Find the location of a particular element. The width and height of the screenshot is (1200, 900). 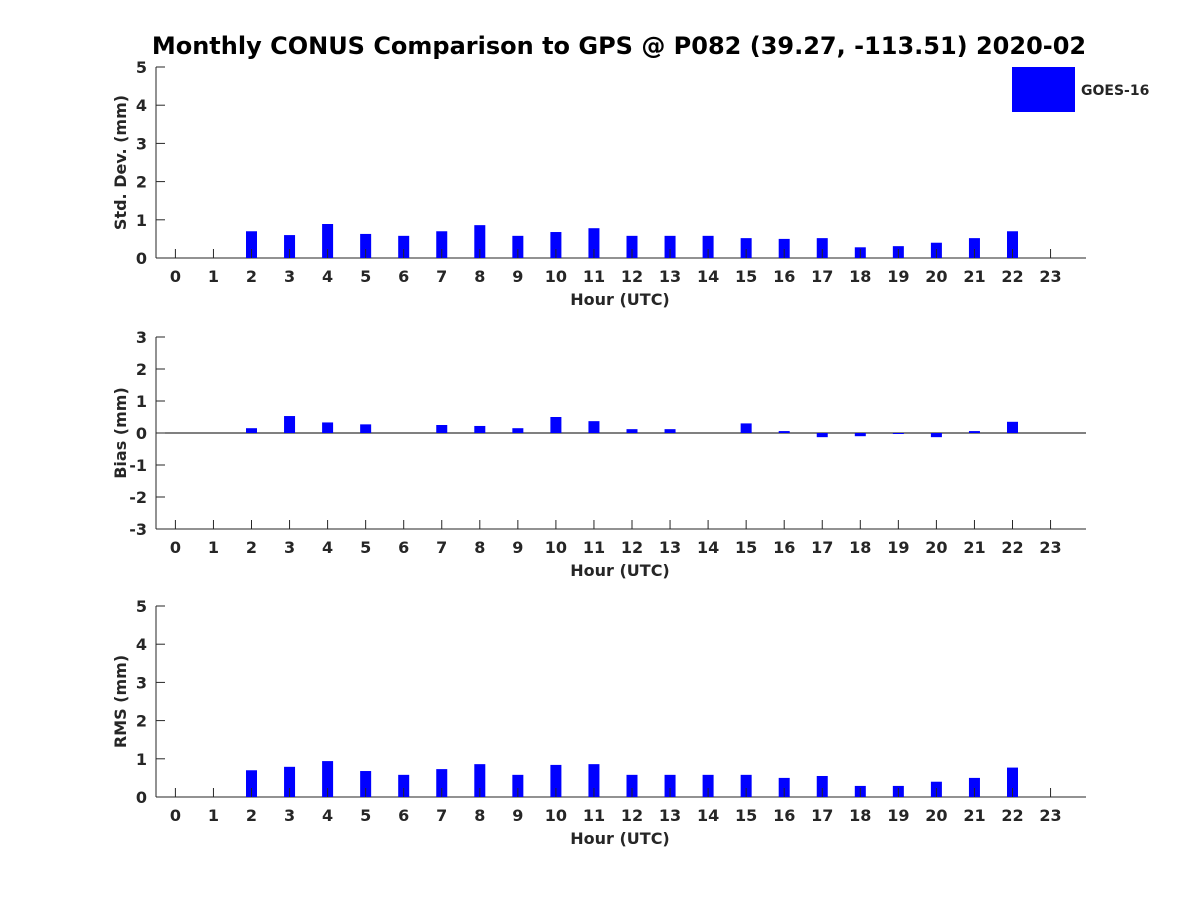

x-tick-label: 9 is located at coordinates (517, 815).